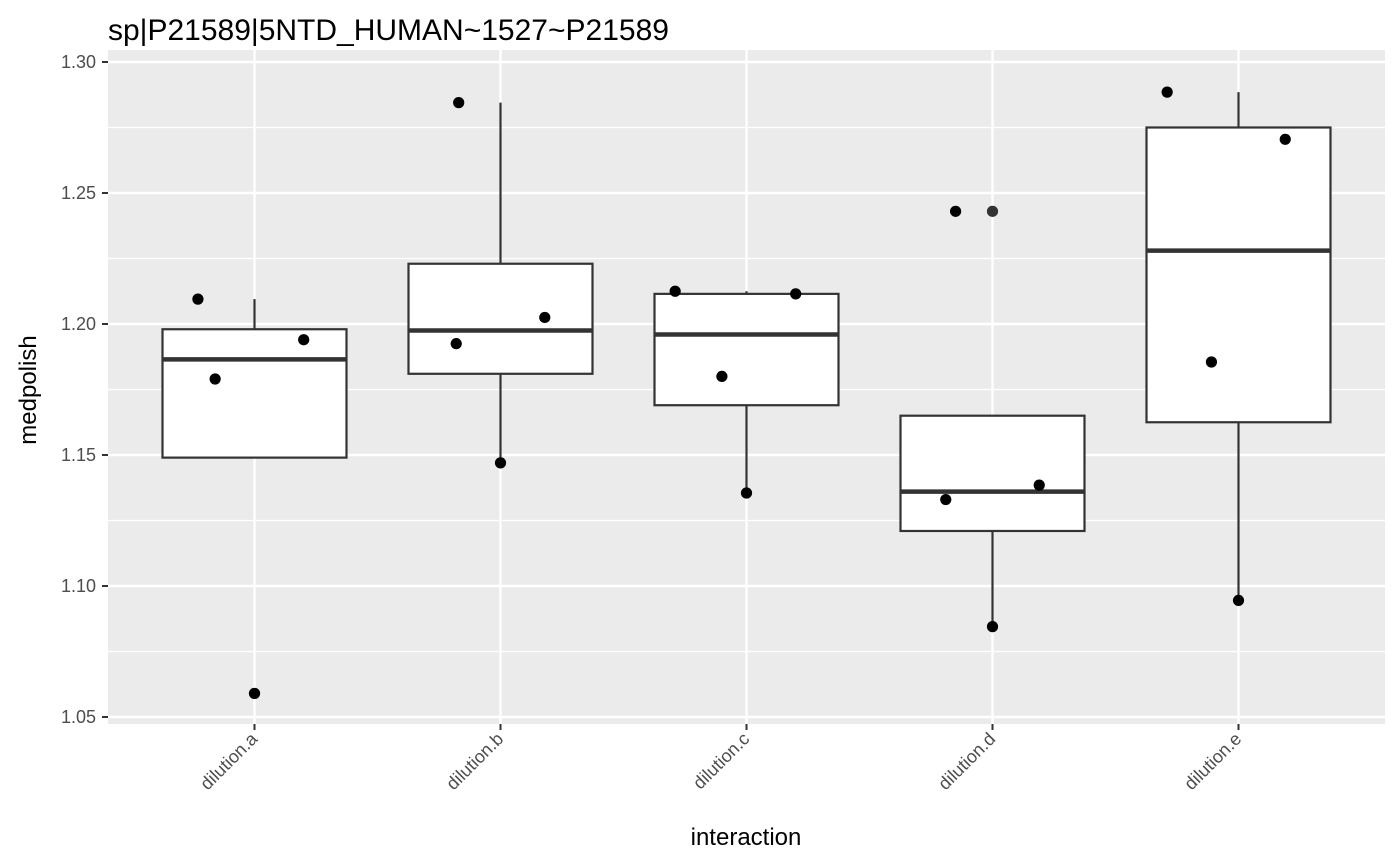  I want to click on y-axis: 1.05 1.10 1.15 1.20 1.25 1.30, so click(84, 389).